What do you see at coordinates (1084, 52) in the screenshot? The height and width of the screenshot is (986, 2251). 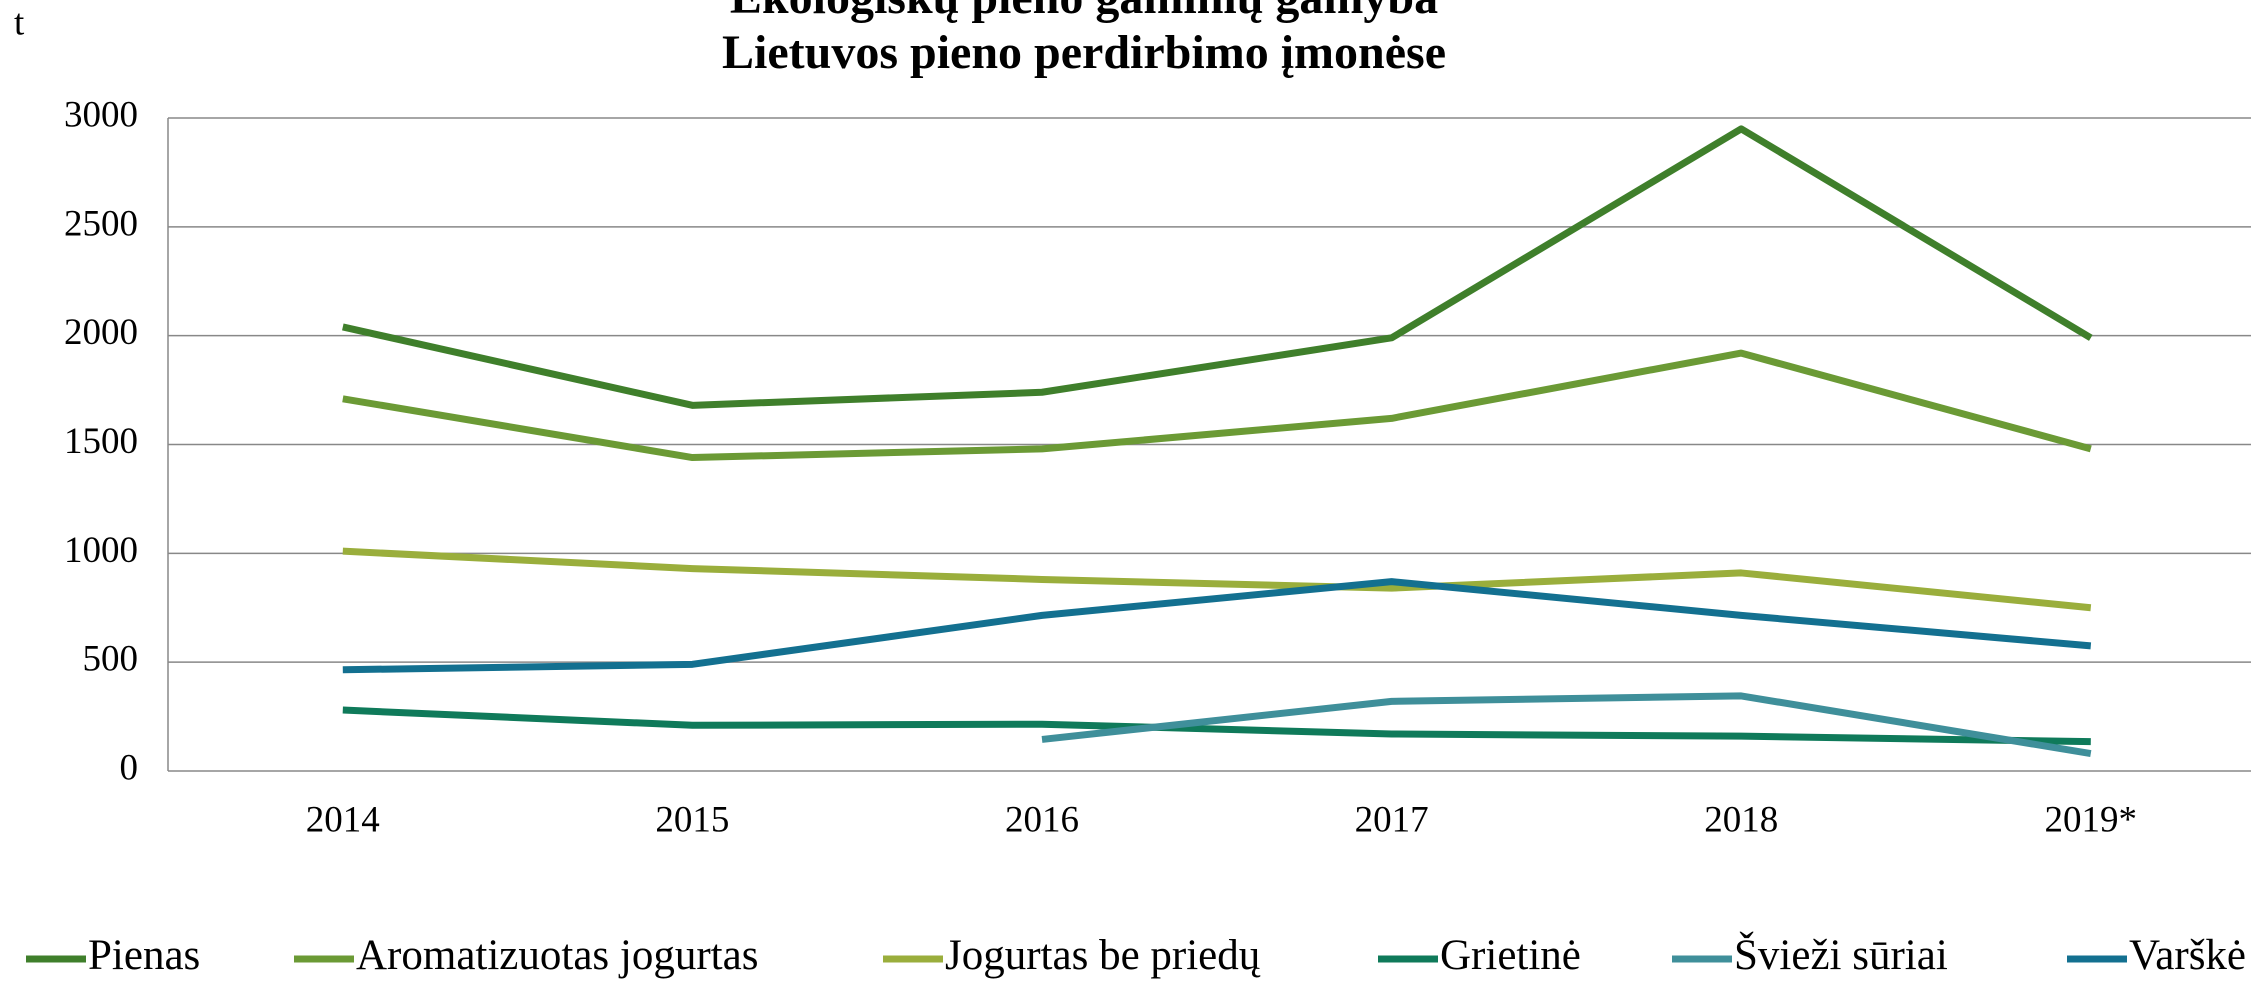 I see `chart-title: Lietuvos pieno perdirbimo įmonėse` at bounding box center [1084, 52].